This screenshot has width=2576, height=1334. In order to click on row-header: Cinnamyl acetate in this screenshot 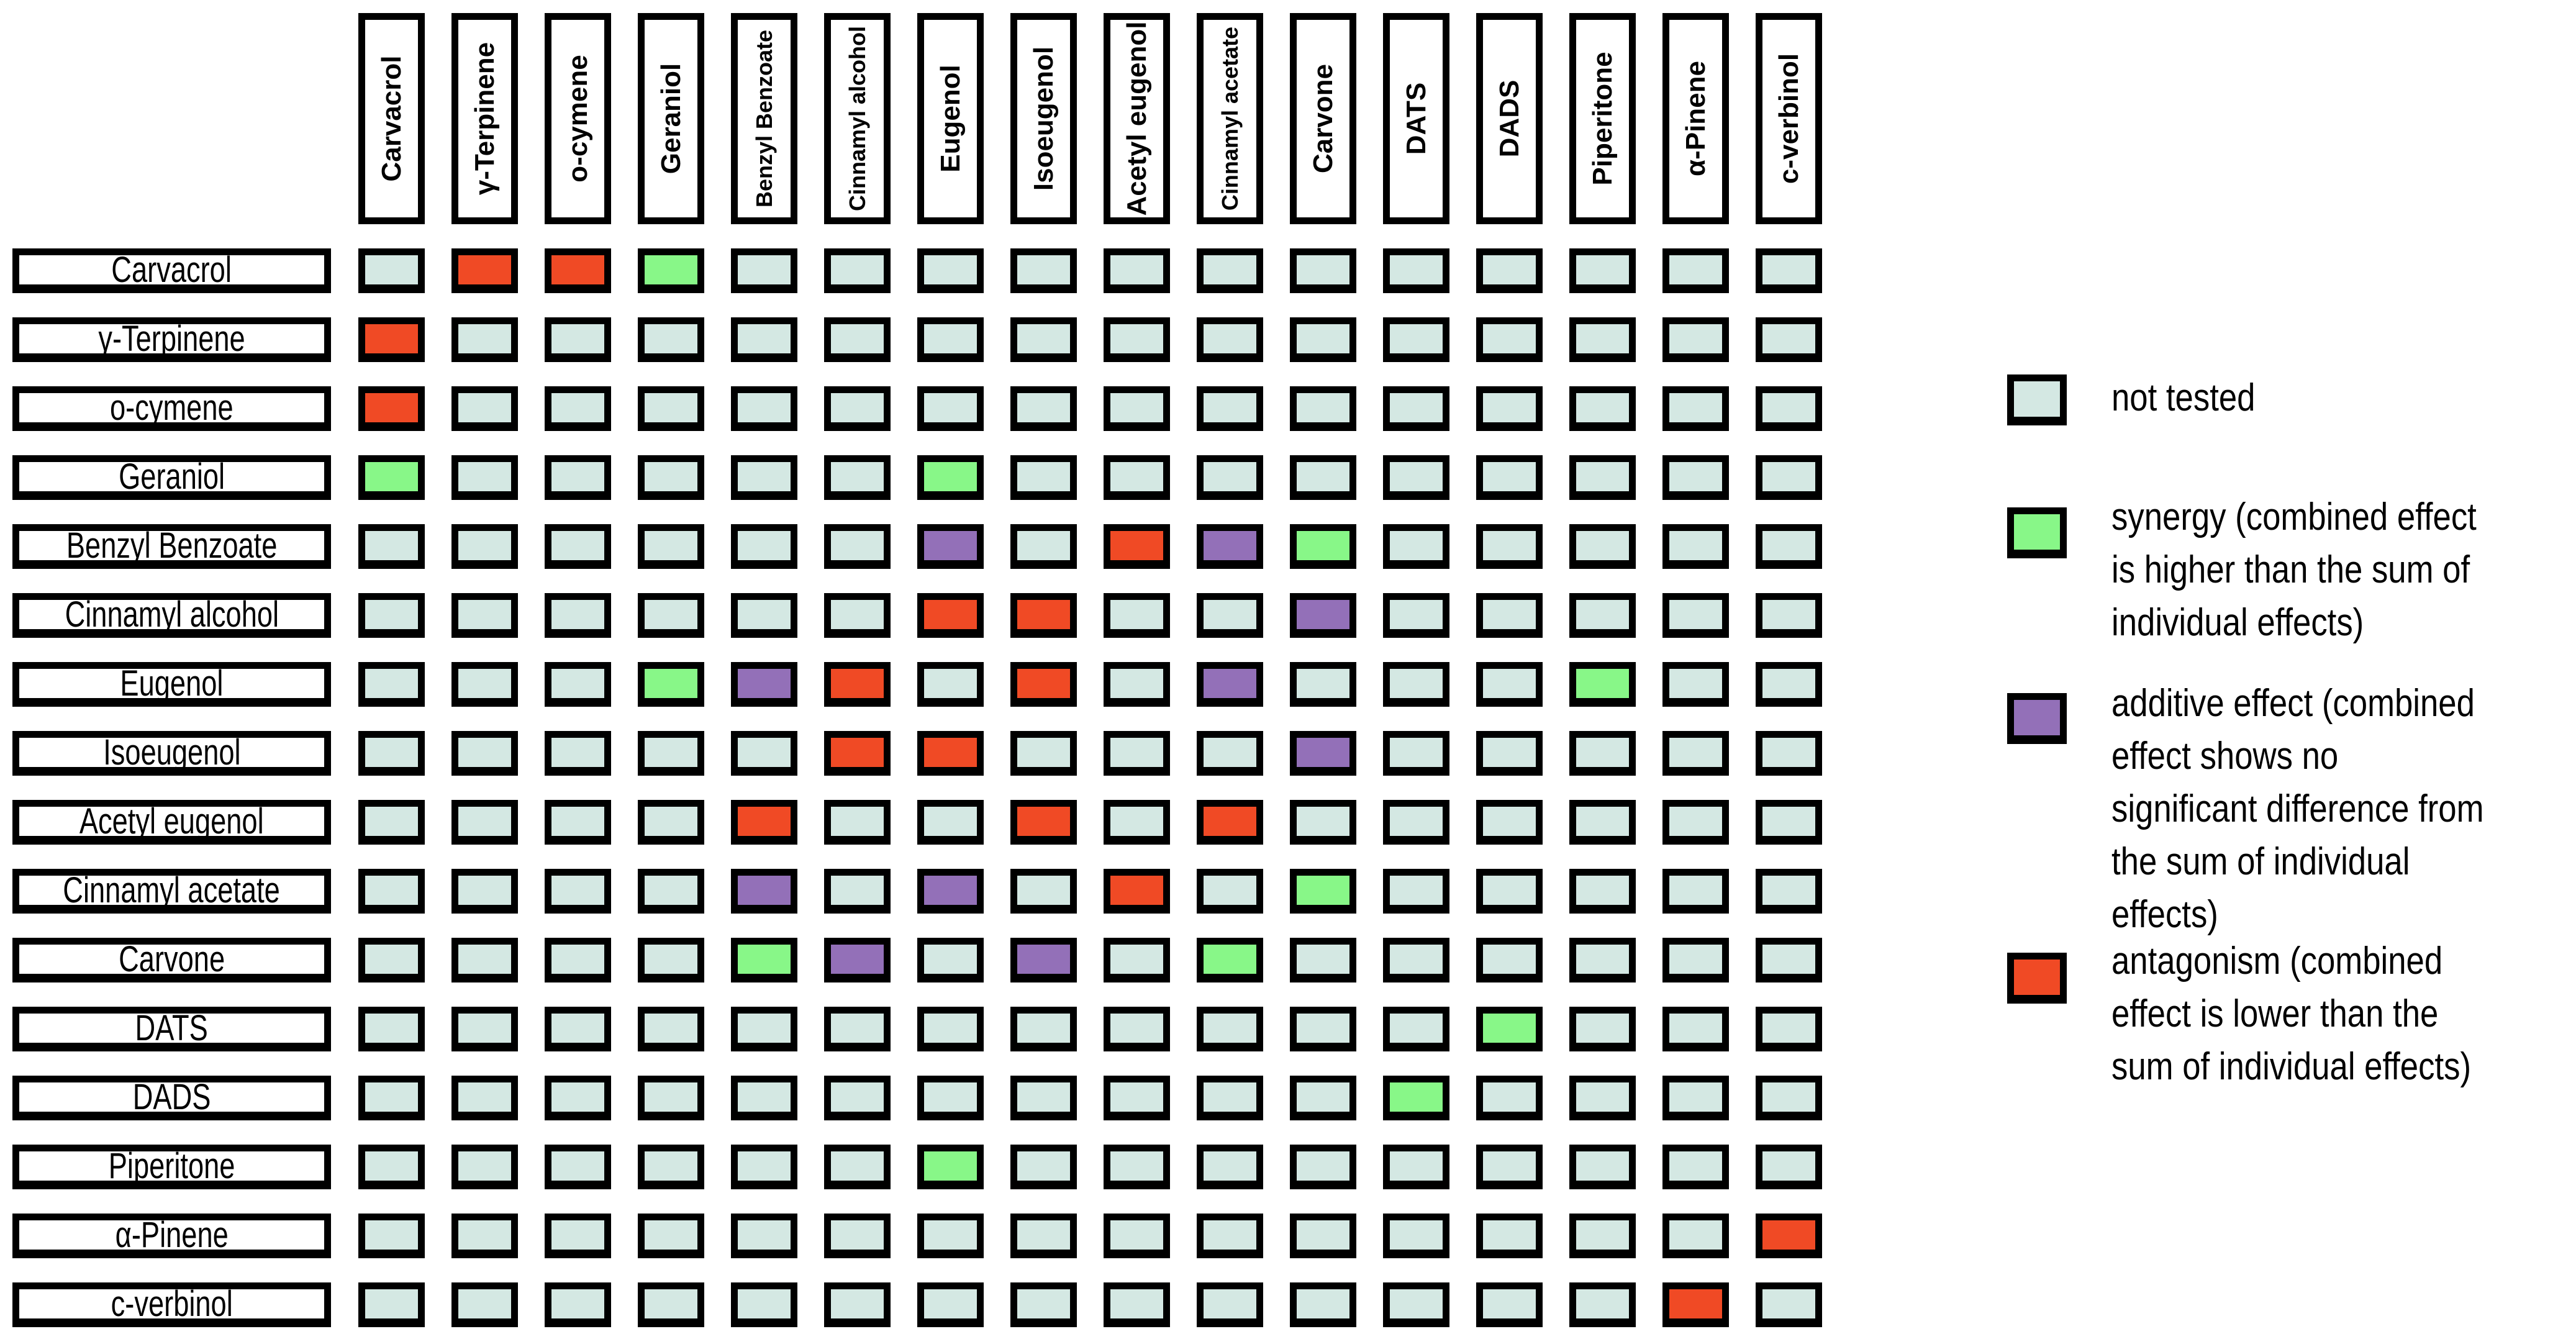, I will do `click(171, 891)`.